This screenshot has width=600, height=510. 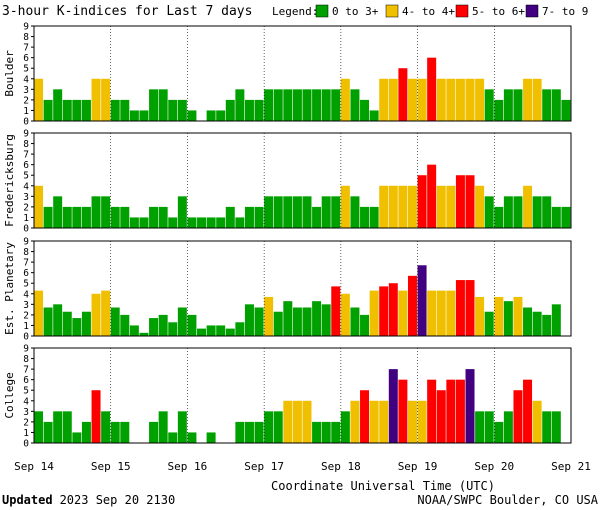 What do you see at coordinates (26, 422) in the screenshot?
I see `y-tick-label-3-2: 2` at bounding box center [26, 422].